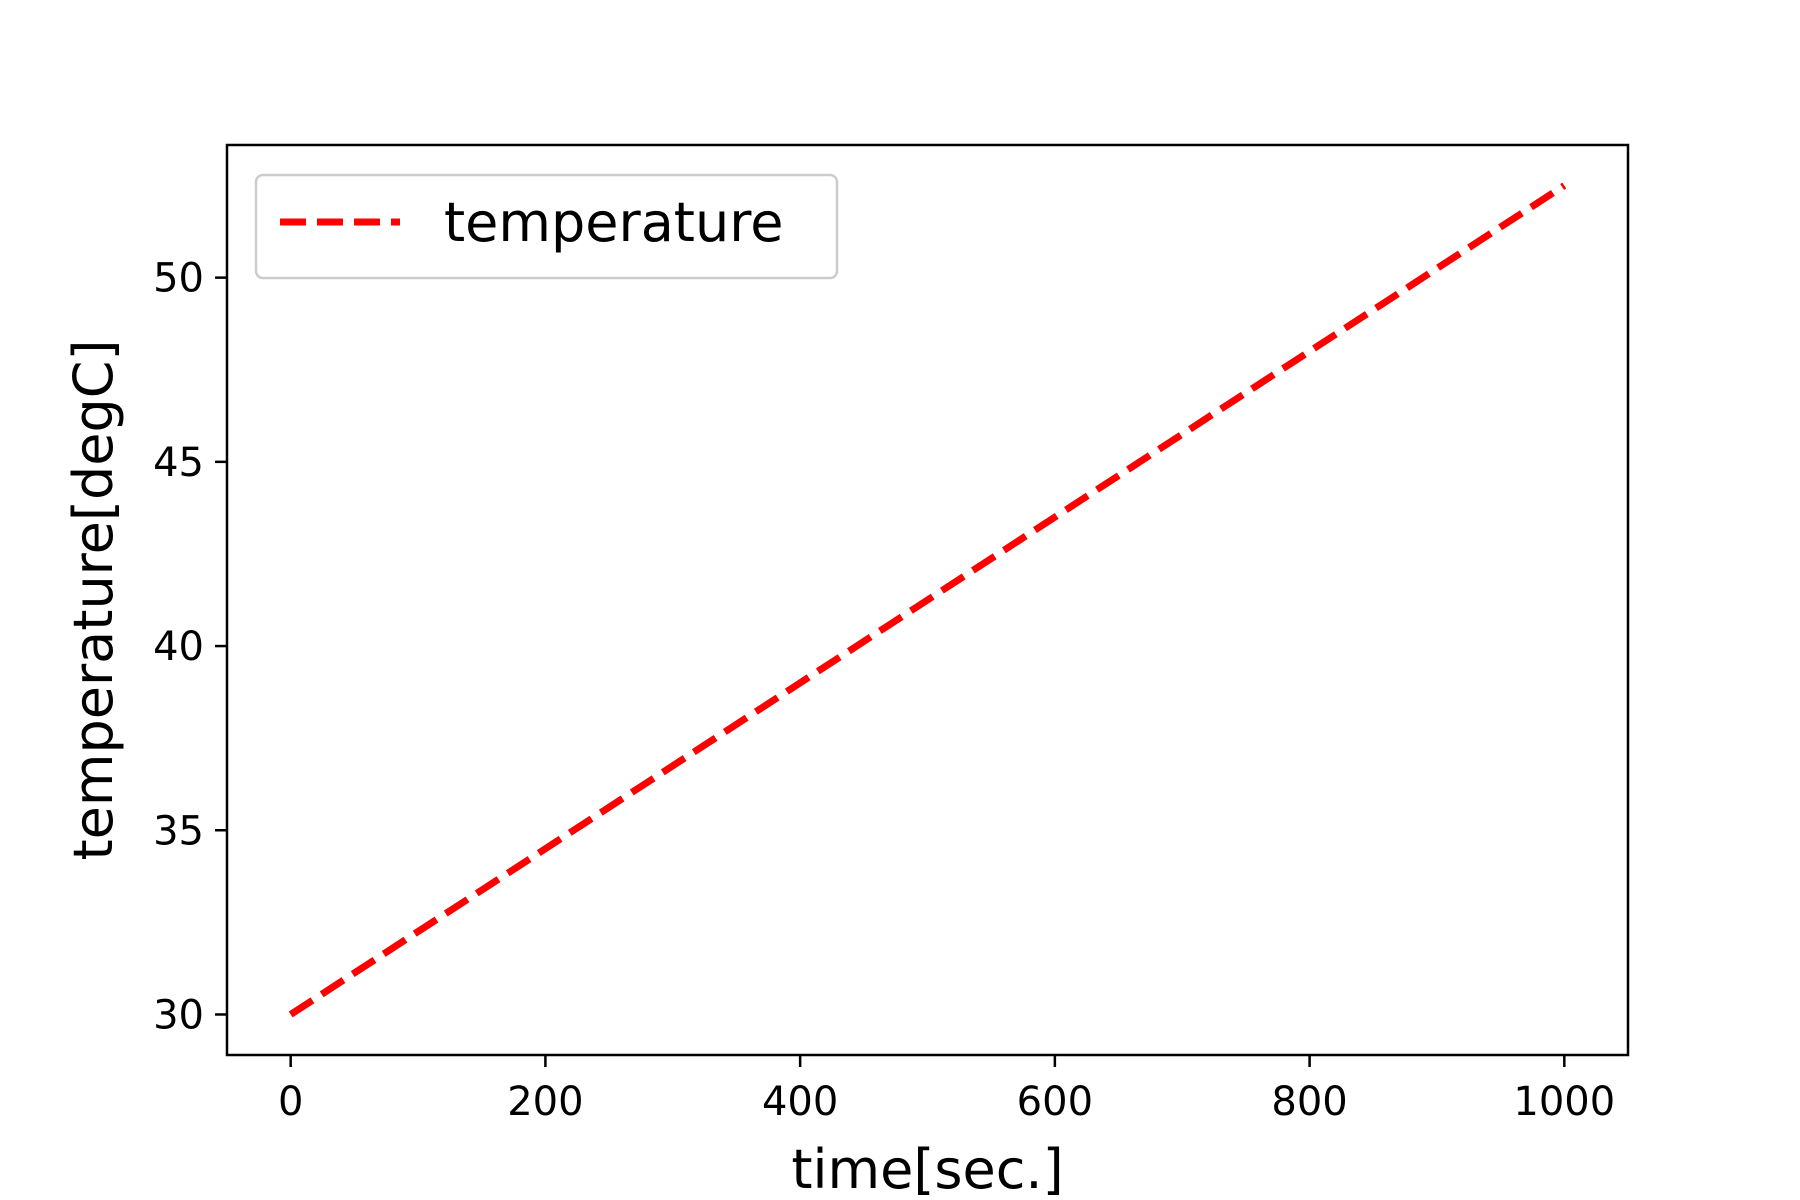  What do you see at coordinates (1309, 1102) in the screenshot?
I see `x-tick-label: 800` at bounding box center [1309, 1102].